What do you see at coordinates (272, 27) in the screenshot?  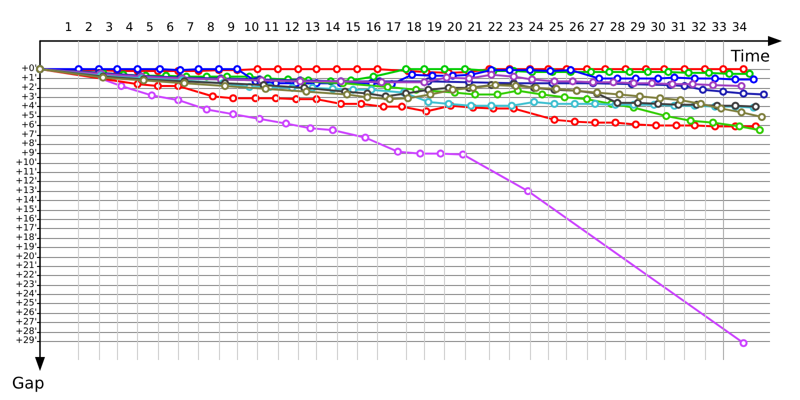 I see `x-tick-label: 11` at bounding box center [272, 27].